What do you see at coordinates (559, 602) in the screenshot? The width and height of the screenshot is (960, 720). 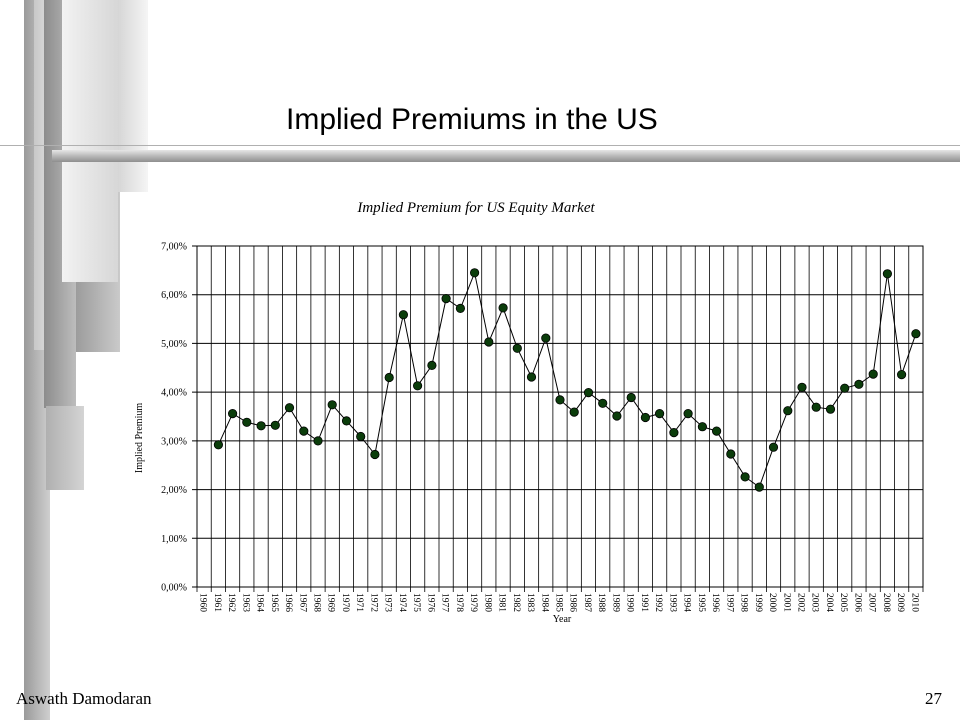 I see `x-tick-label: 1985` at bounding box center [559, 602].